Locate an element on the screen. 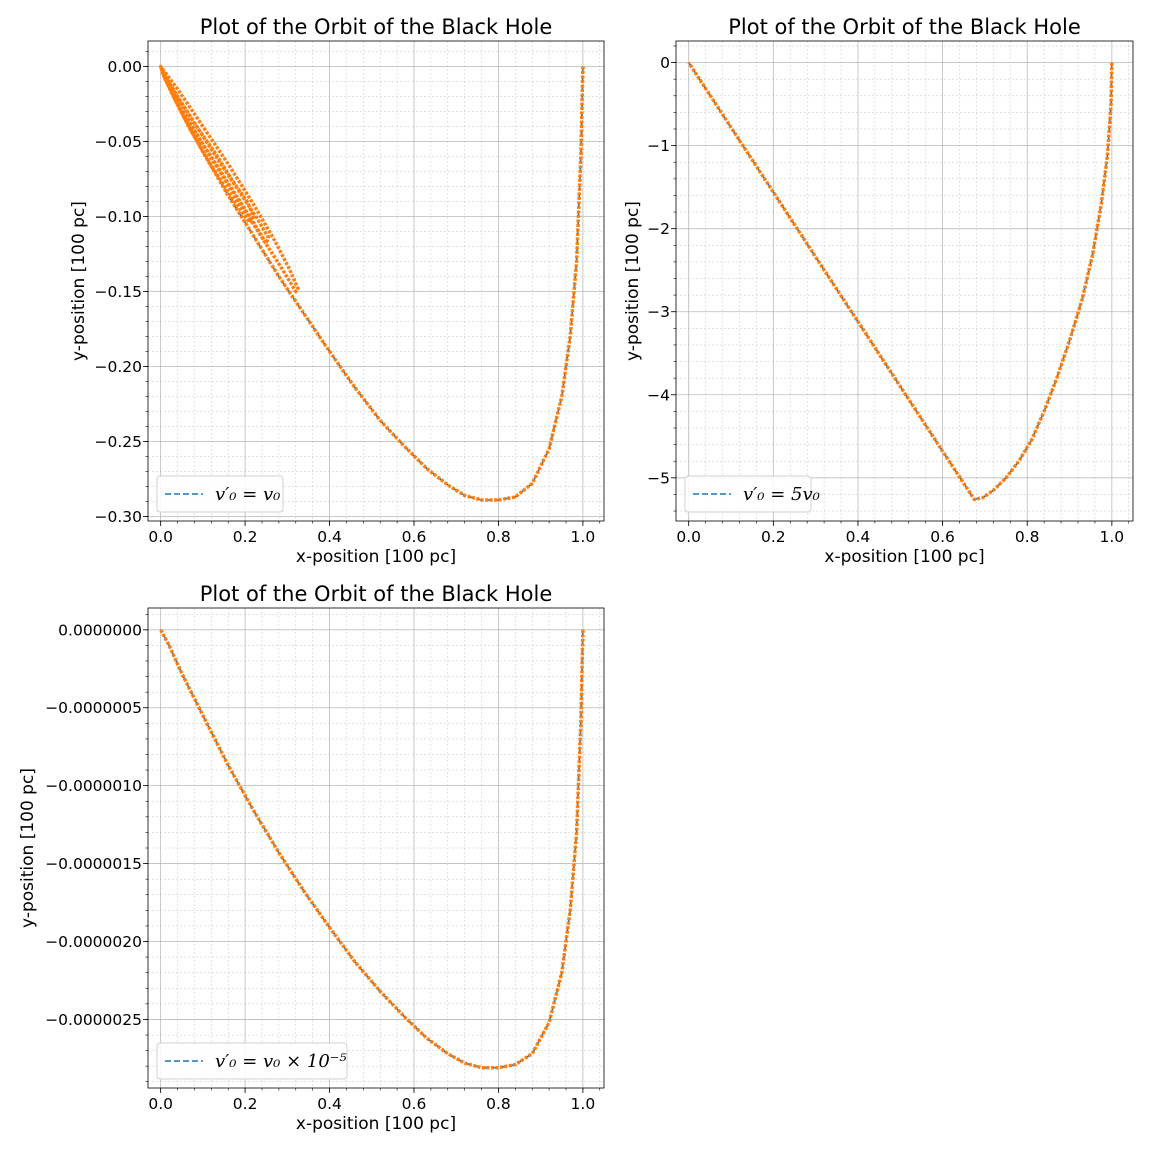  y-tick-label: −0.25 is located at coordinates (119, 442).